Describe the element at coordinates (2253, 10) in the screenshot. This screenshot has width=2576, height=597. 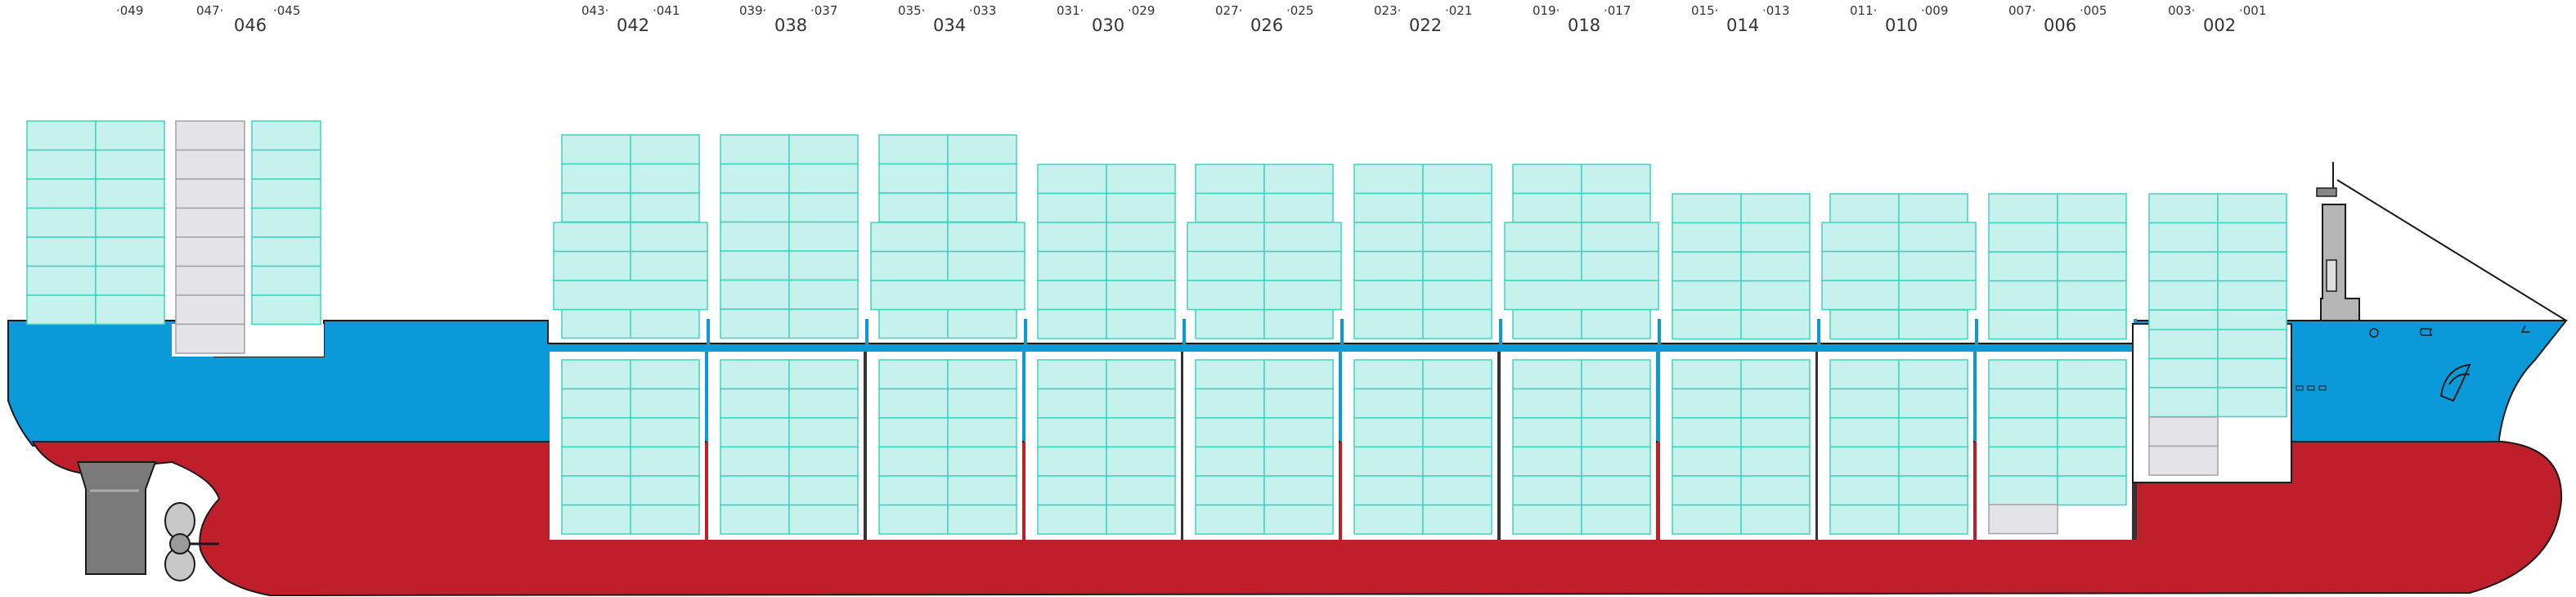
I see `bay-fore-label: ·001` at that location.